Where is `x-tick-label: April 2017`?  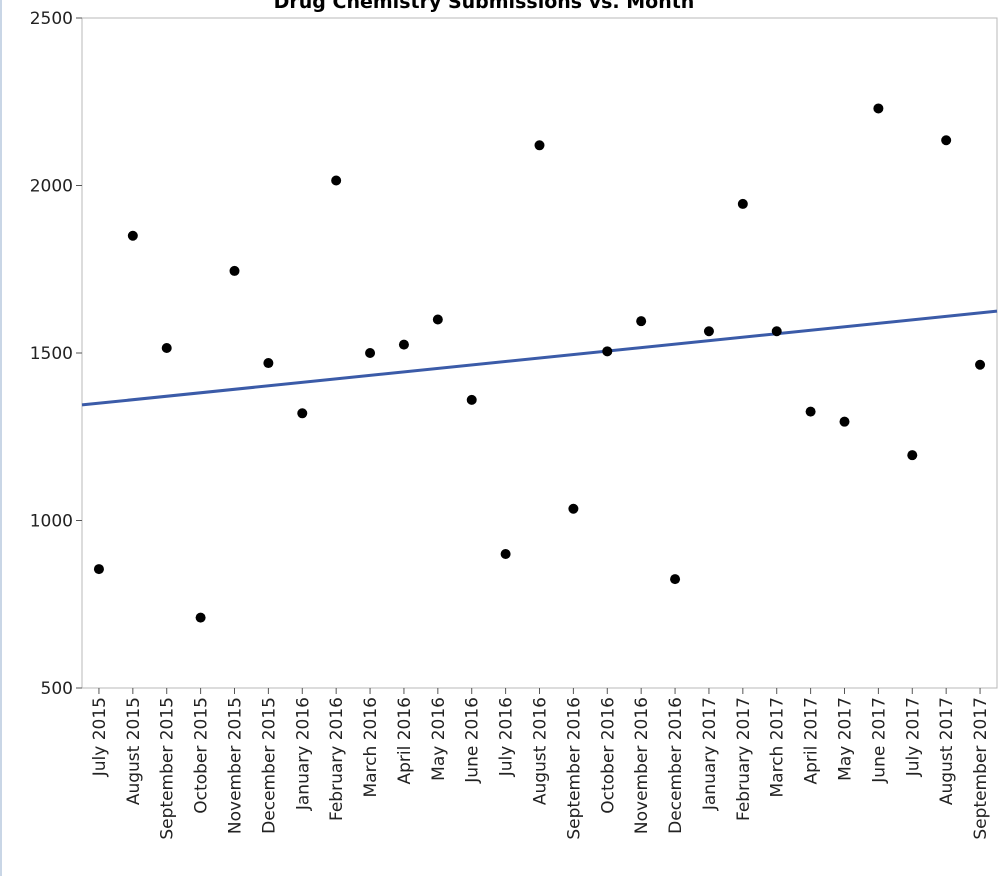 x-tick-label: April 2017 is located at coordinates (812, 741).